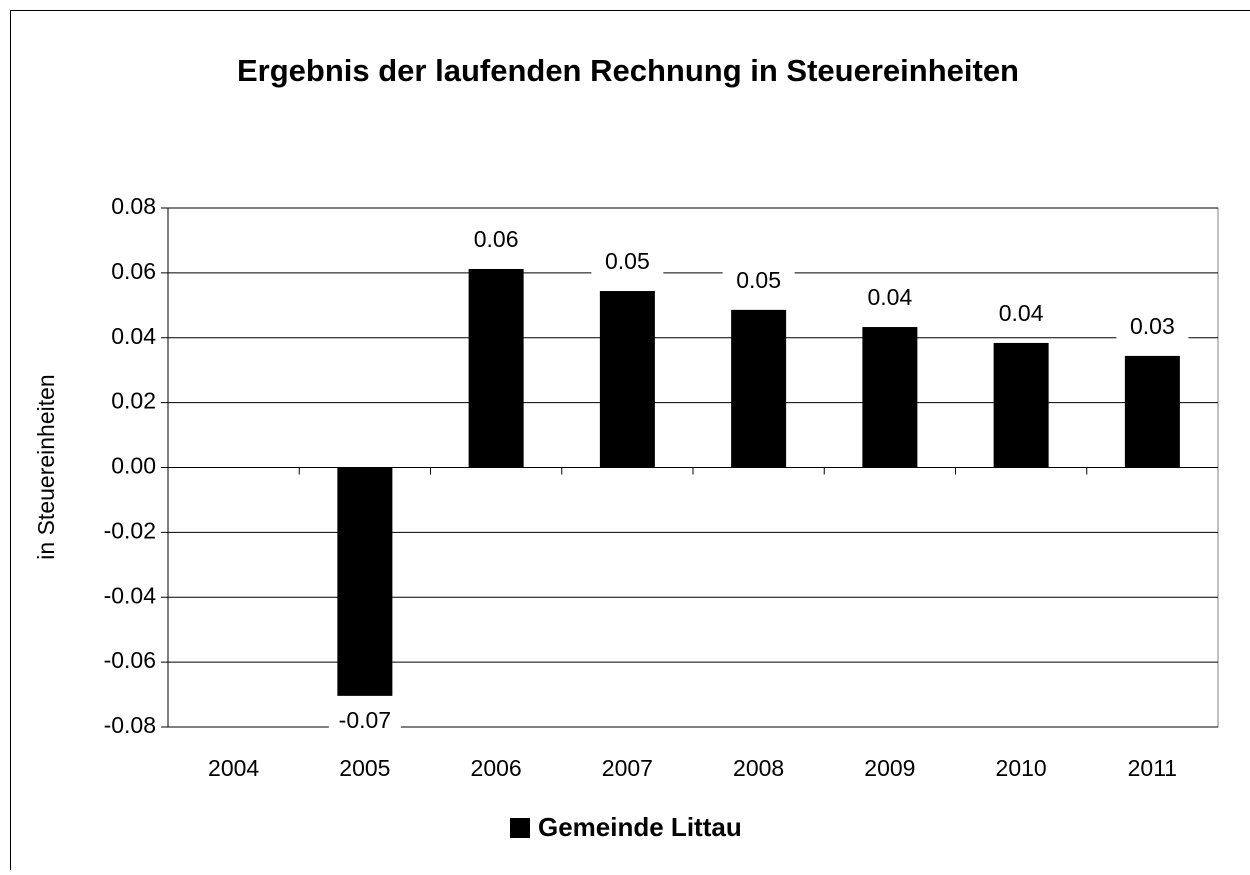  What do you see at coordinates (46, 466) in the screenshot?
I see `y-axis-label: in Steuereinheiten` at bounding box center [46, 466].